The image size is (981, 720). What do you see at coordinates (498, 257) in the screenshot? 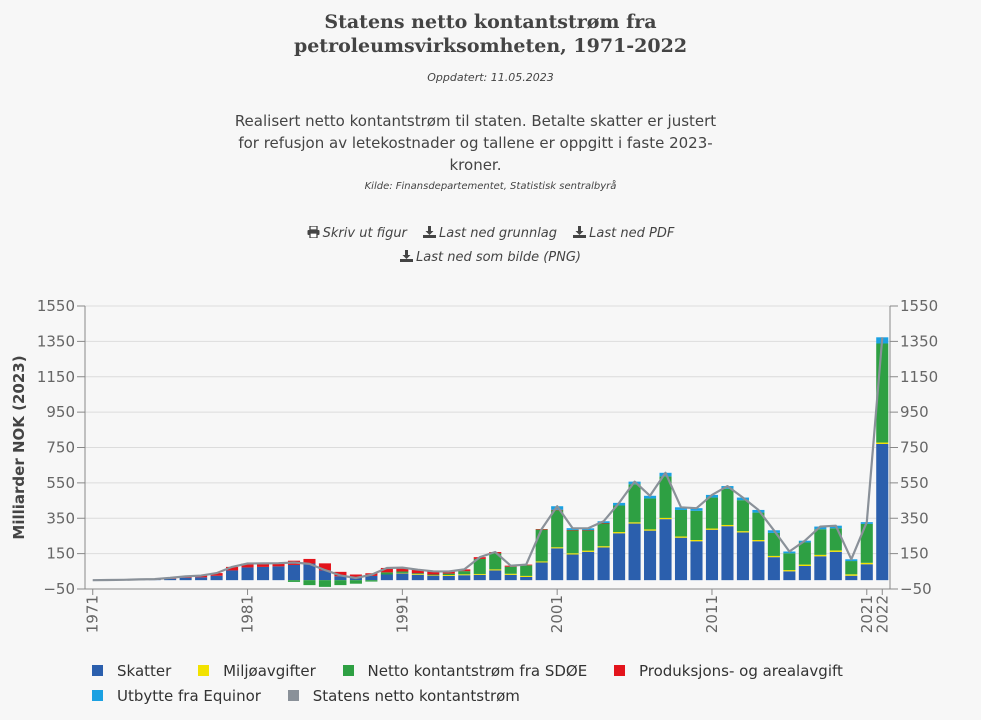
I see `download-png-label: Last ned som bilde (PNG)` at bounding box center [498, 257].